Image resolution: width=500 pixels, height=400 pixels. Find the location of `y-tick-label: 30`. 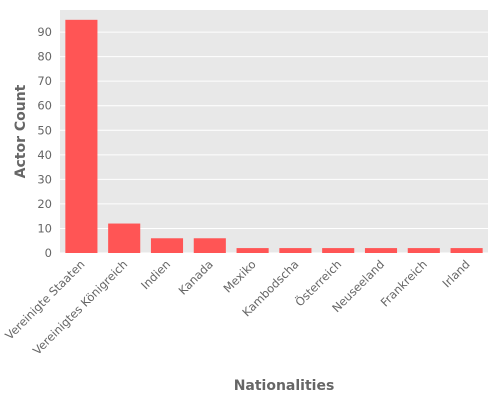

y-tick-label: 30 is located at coordinates (44, 179).